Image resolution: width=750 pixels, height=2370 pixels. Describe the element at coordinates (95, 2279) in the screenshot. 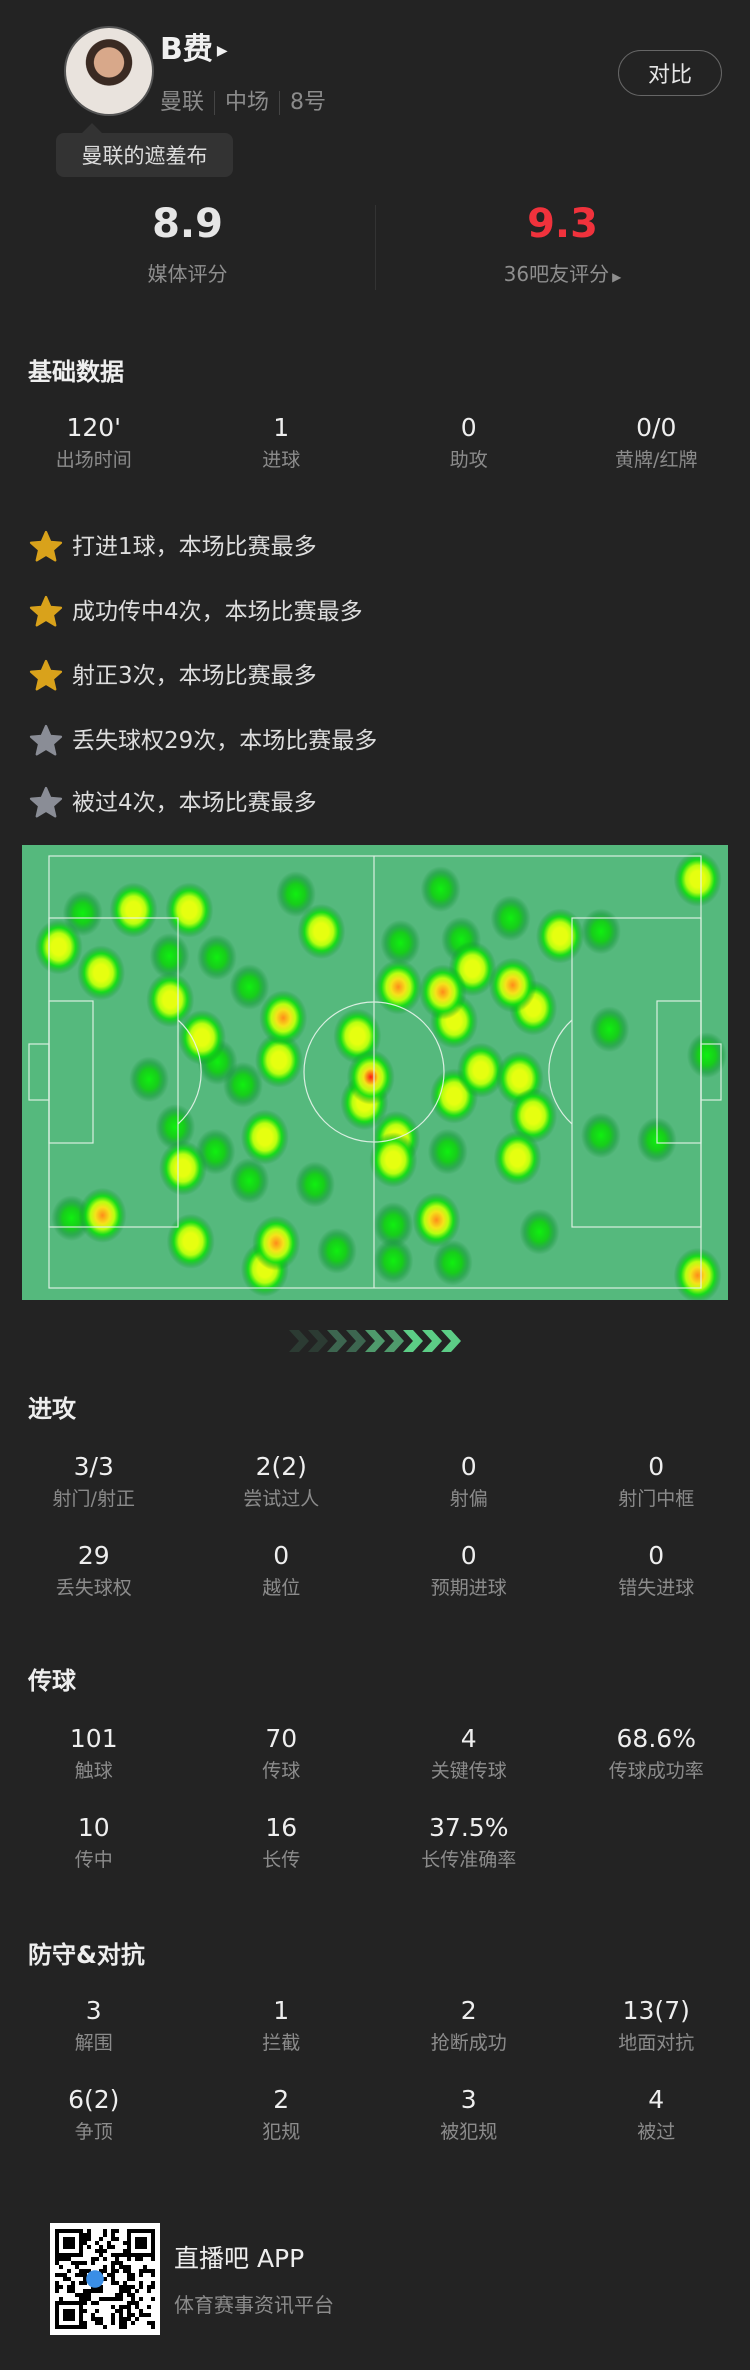

I see `app-logo-icon` at that location.